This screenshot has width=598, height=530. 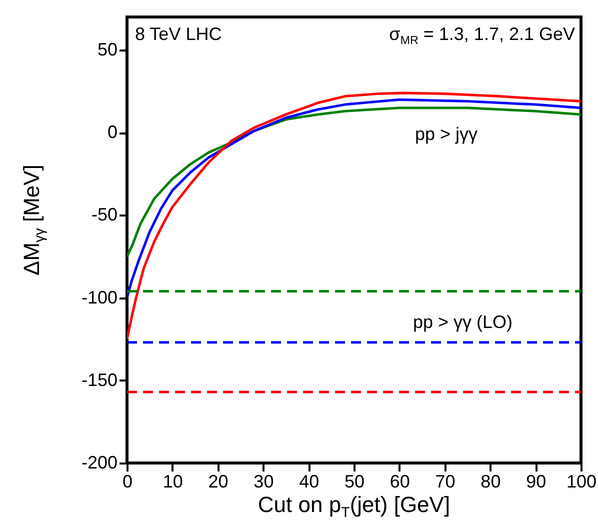 I want to click on x-tick-label: 40, so click(x=309, y=482).